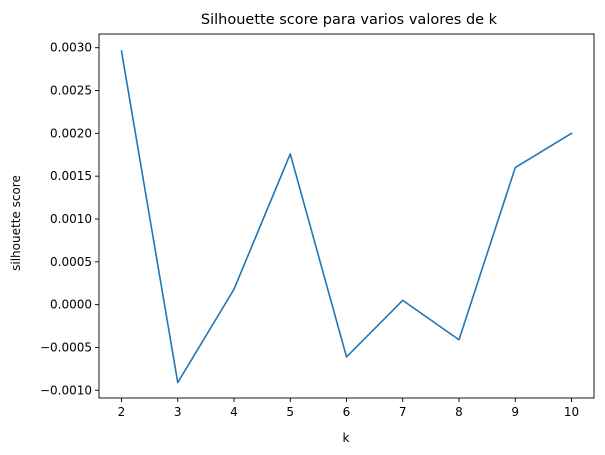 This screenshot has width=605, height=455. Describe the element at coordinates (290, 412) in the screenshot. I see `x-tick-label: 5` at that location.